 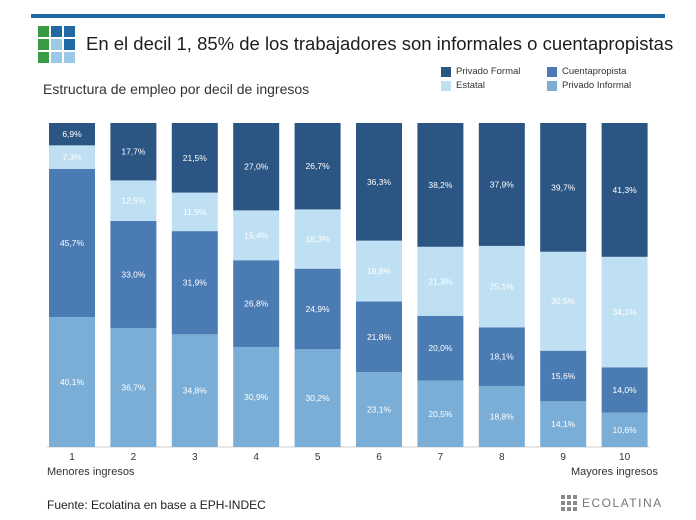 I want to click on data-label: 30,5%, so click(x=563, y=301).